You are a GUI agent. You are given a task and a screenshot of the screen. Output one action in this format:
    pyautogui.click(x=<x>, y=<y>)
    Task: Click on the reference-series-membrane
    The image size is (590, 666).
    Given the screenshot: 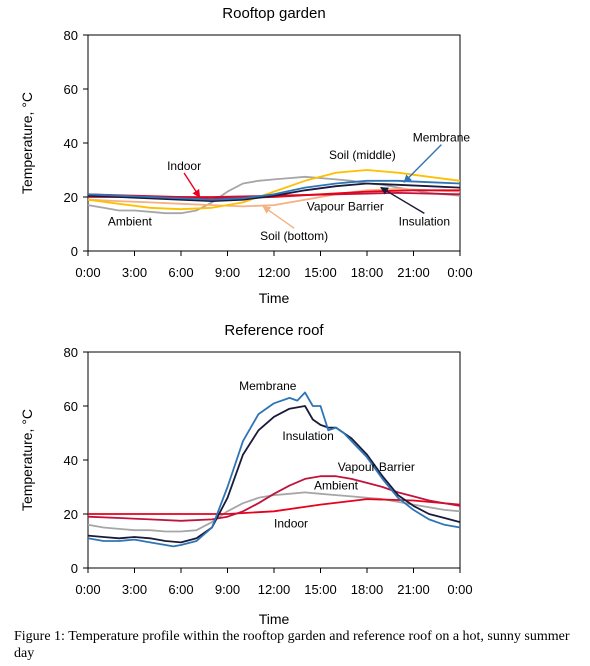 What is the action you would take?
    pyautogui.click(x=274, y=469)
    